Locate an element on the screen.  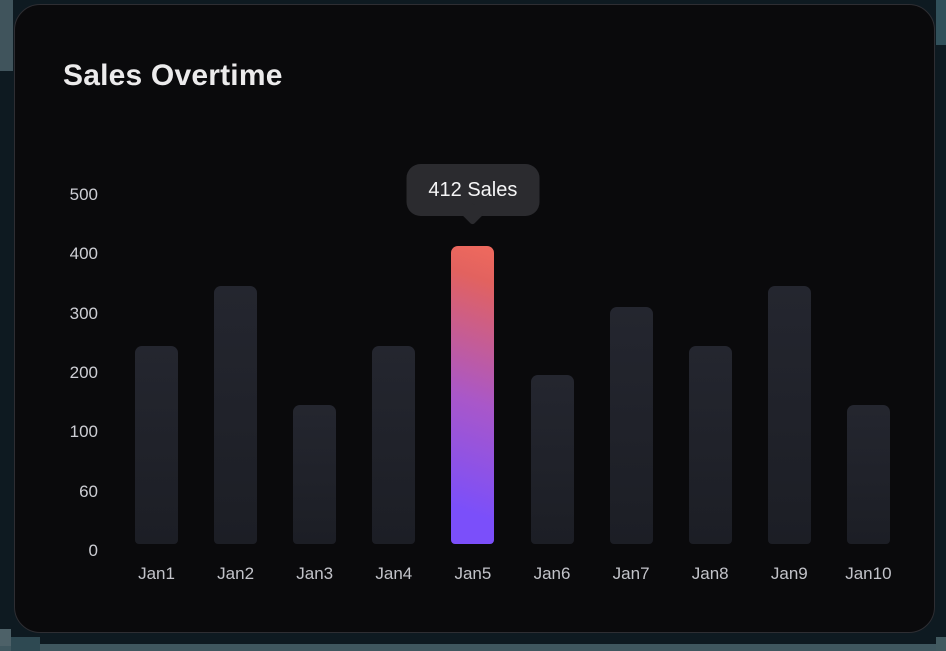
bar-jan3 is located at coordinates (315, 474).